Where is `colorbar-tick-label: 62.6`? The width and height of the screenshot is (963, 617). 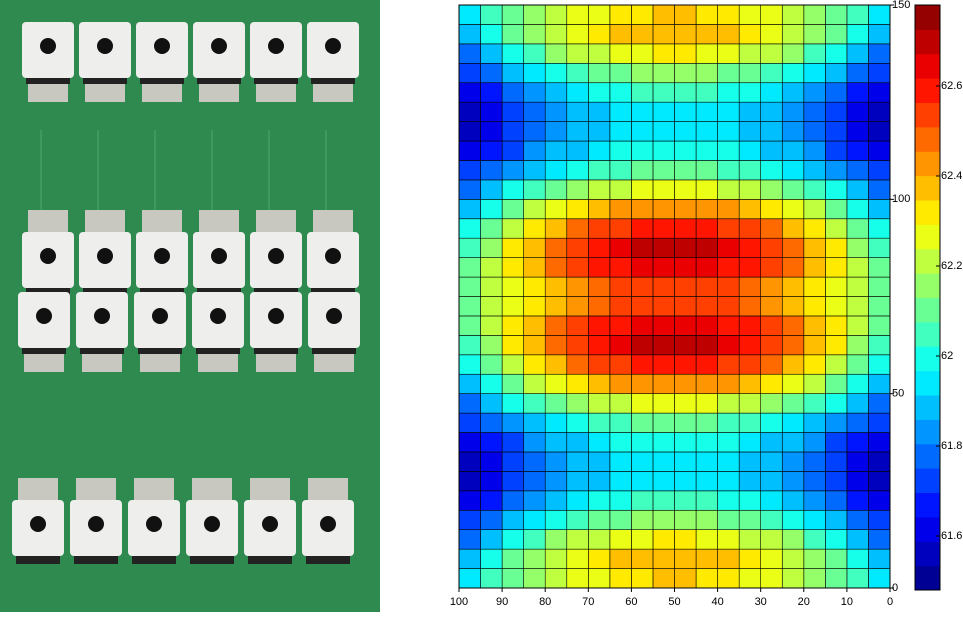 colorbar-tick-label: 62.6 is located at coordinates (951, 86).